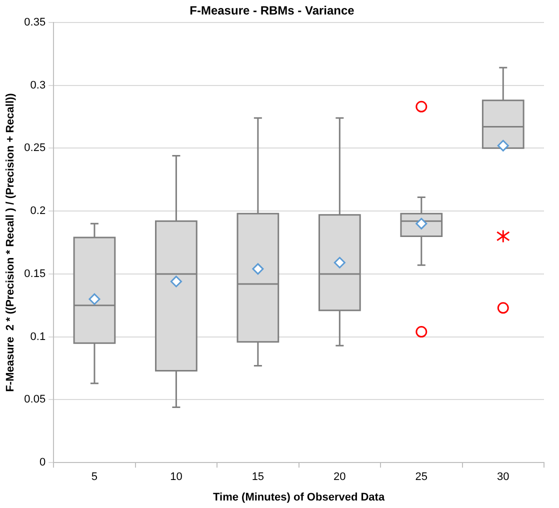 This screenshot has width=559, height=508. What do you see at coordinates (272, 11) in the screenshot?
I see `chart-title: F-Measure - RBMs - Variance` at bounding box center [272, 11].